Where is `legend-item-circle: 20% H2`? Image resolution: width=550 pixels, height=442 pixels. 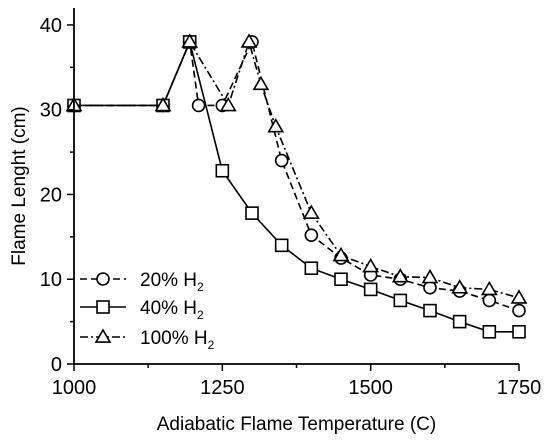
legend-item-circle: 20% H2 is located at coordinates (142, 282).